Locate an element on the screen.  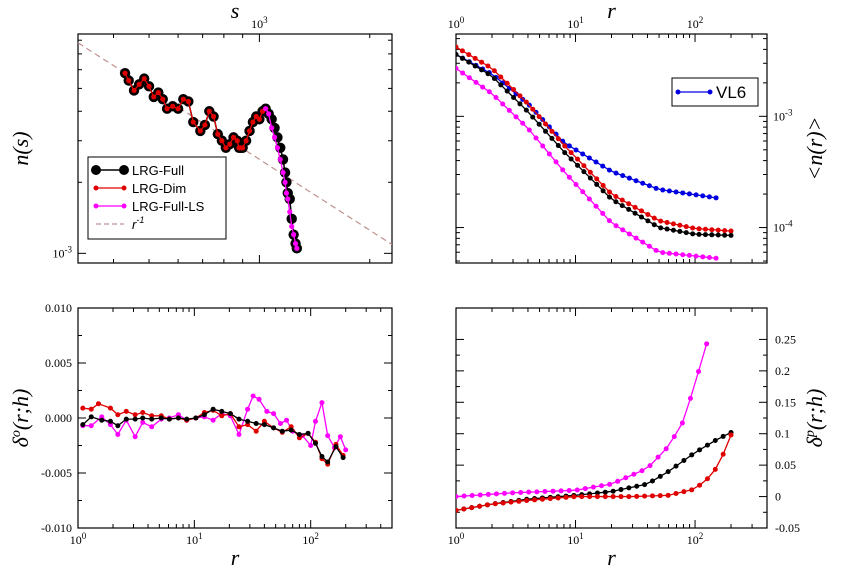
y-tick-label: 10-3 is located at coordinates (783, 115).